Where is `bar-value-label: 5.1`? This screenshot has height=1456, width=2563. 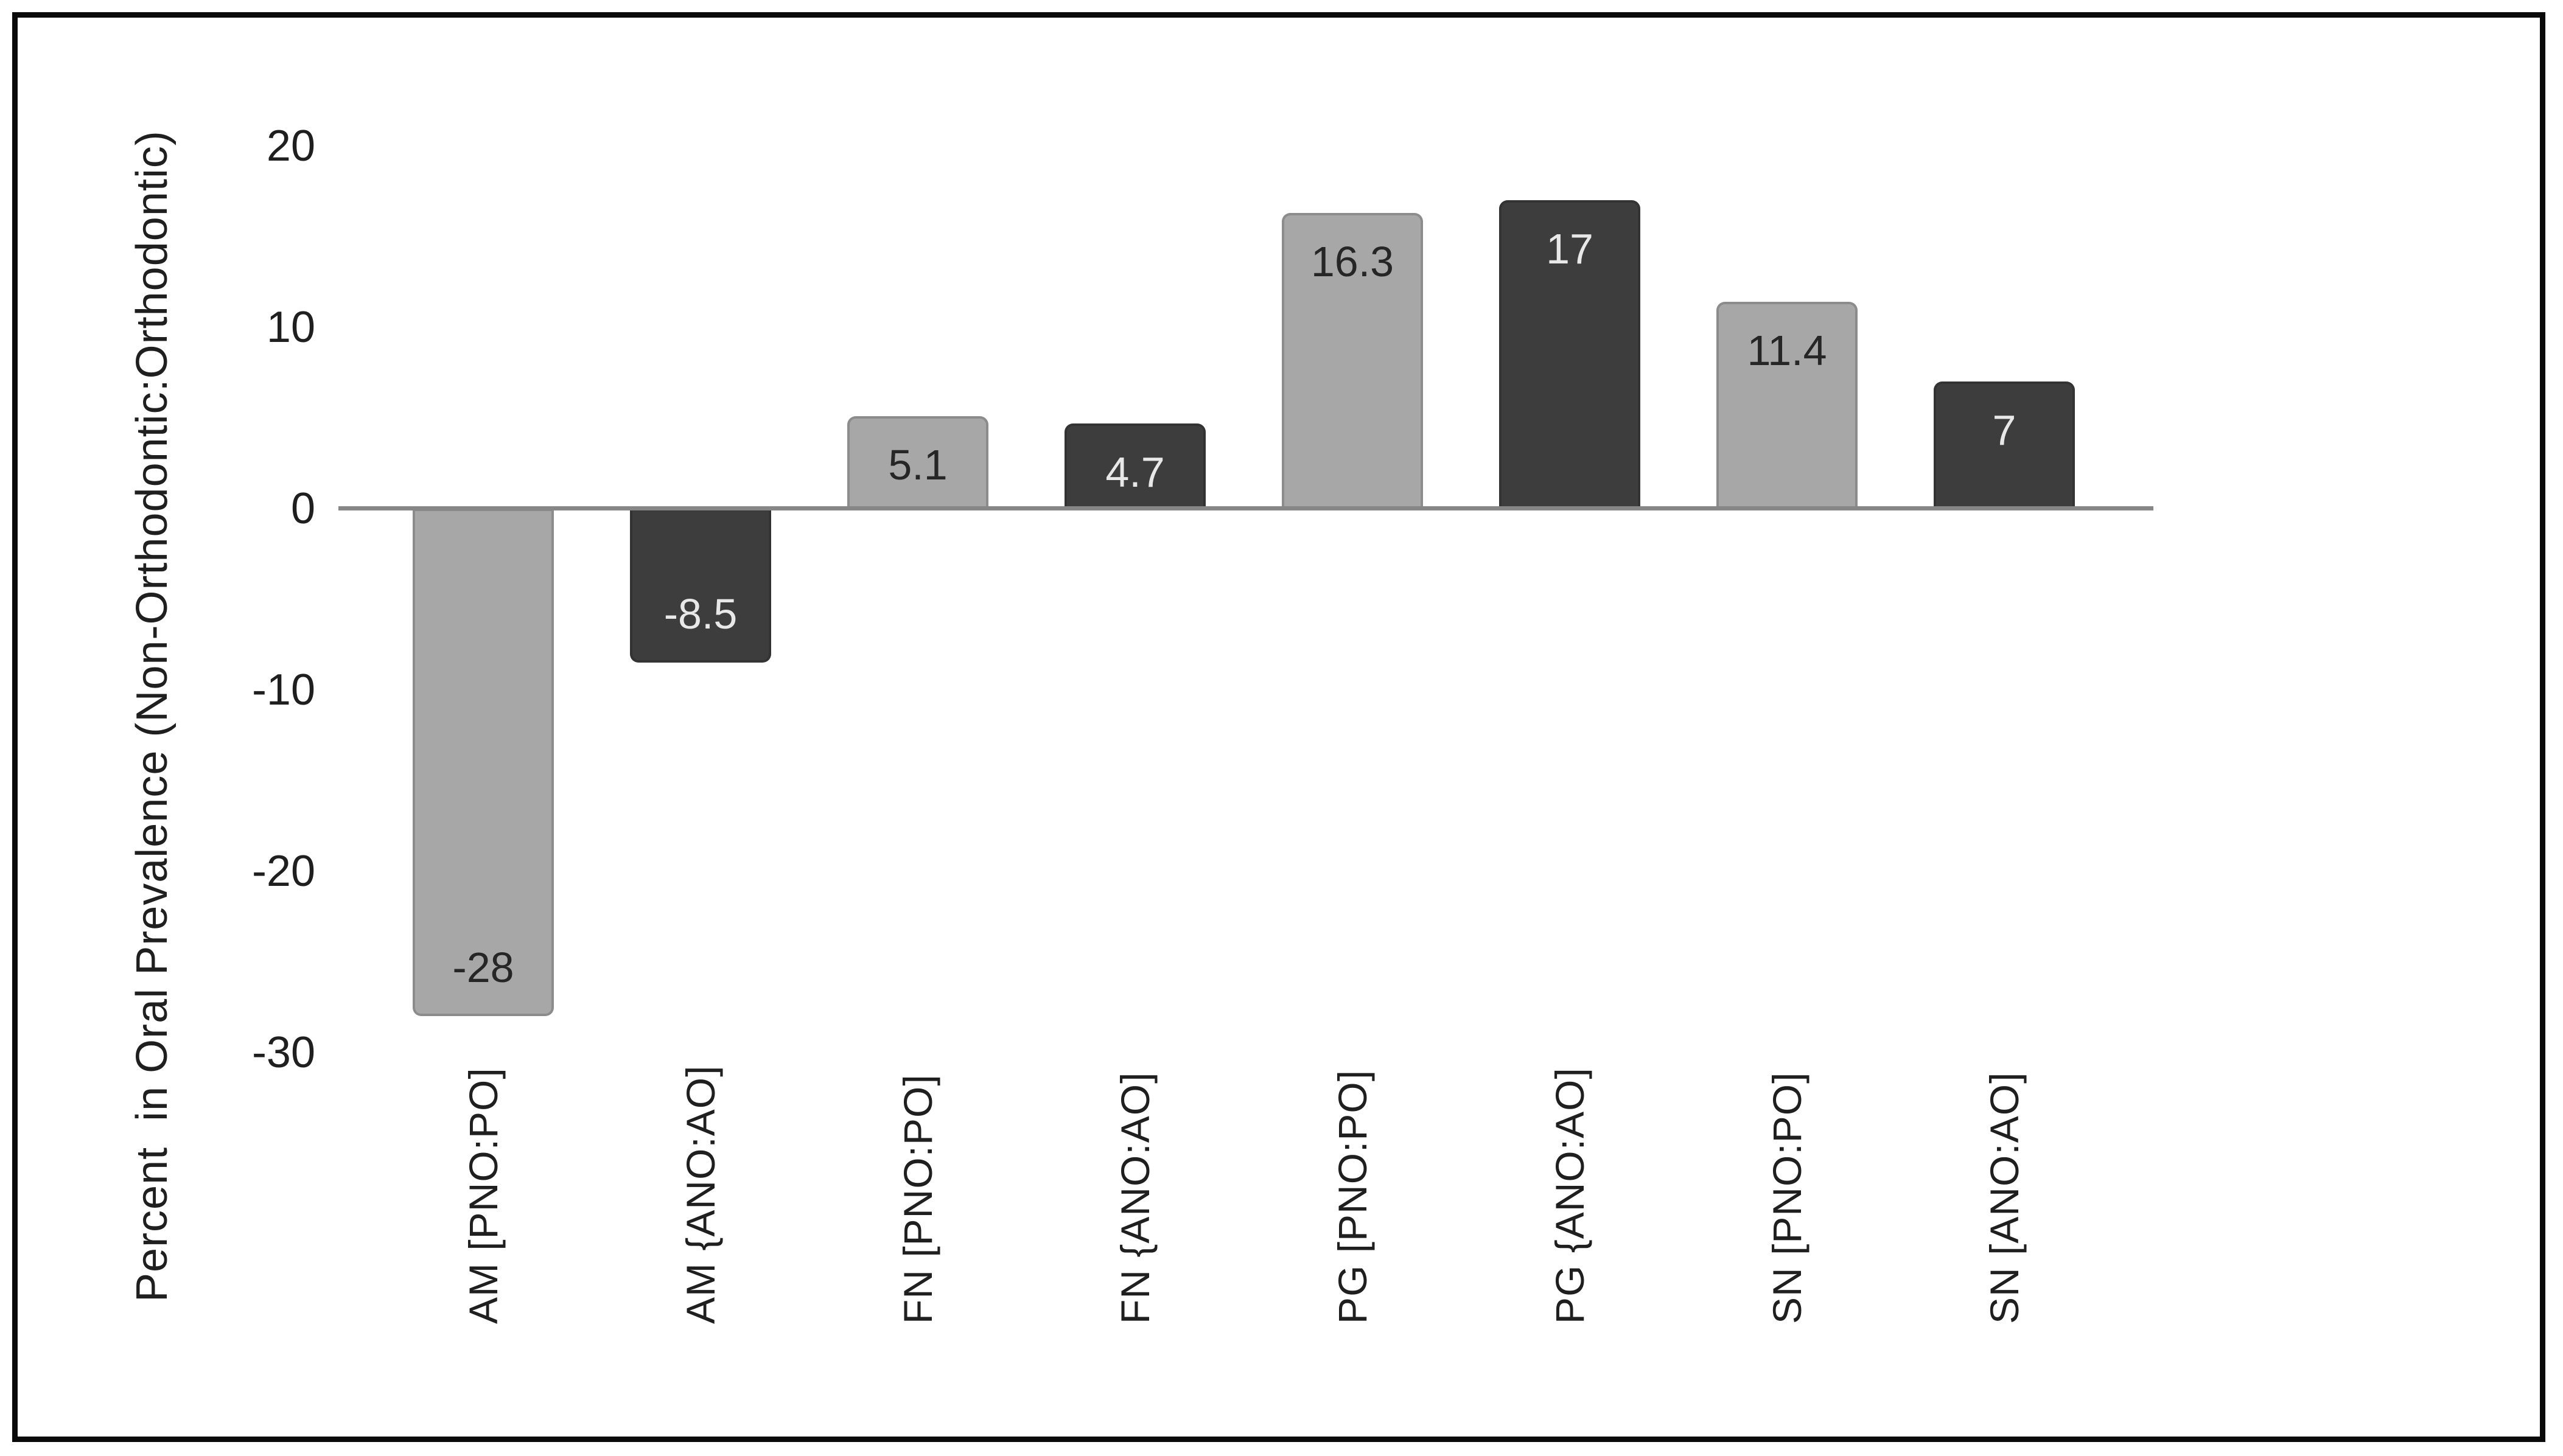
bar-value-label: 5.1 is located at coordinates (918, 465).